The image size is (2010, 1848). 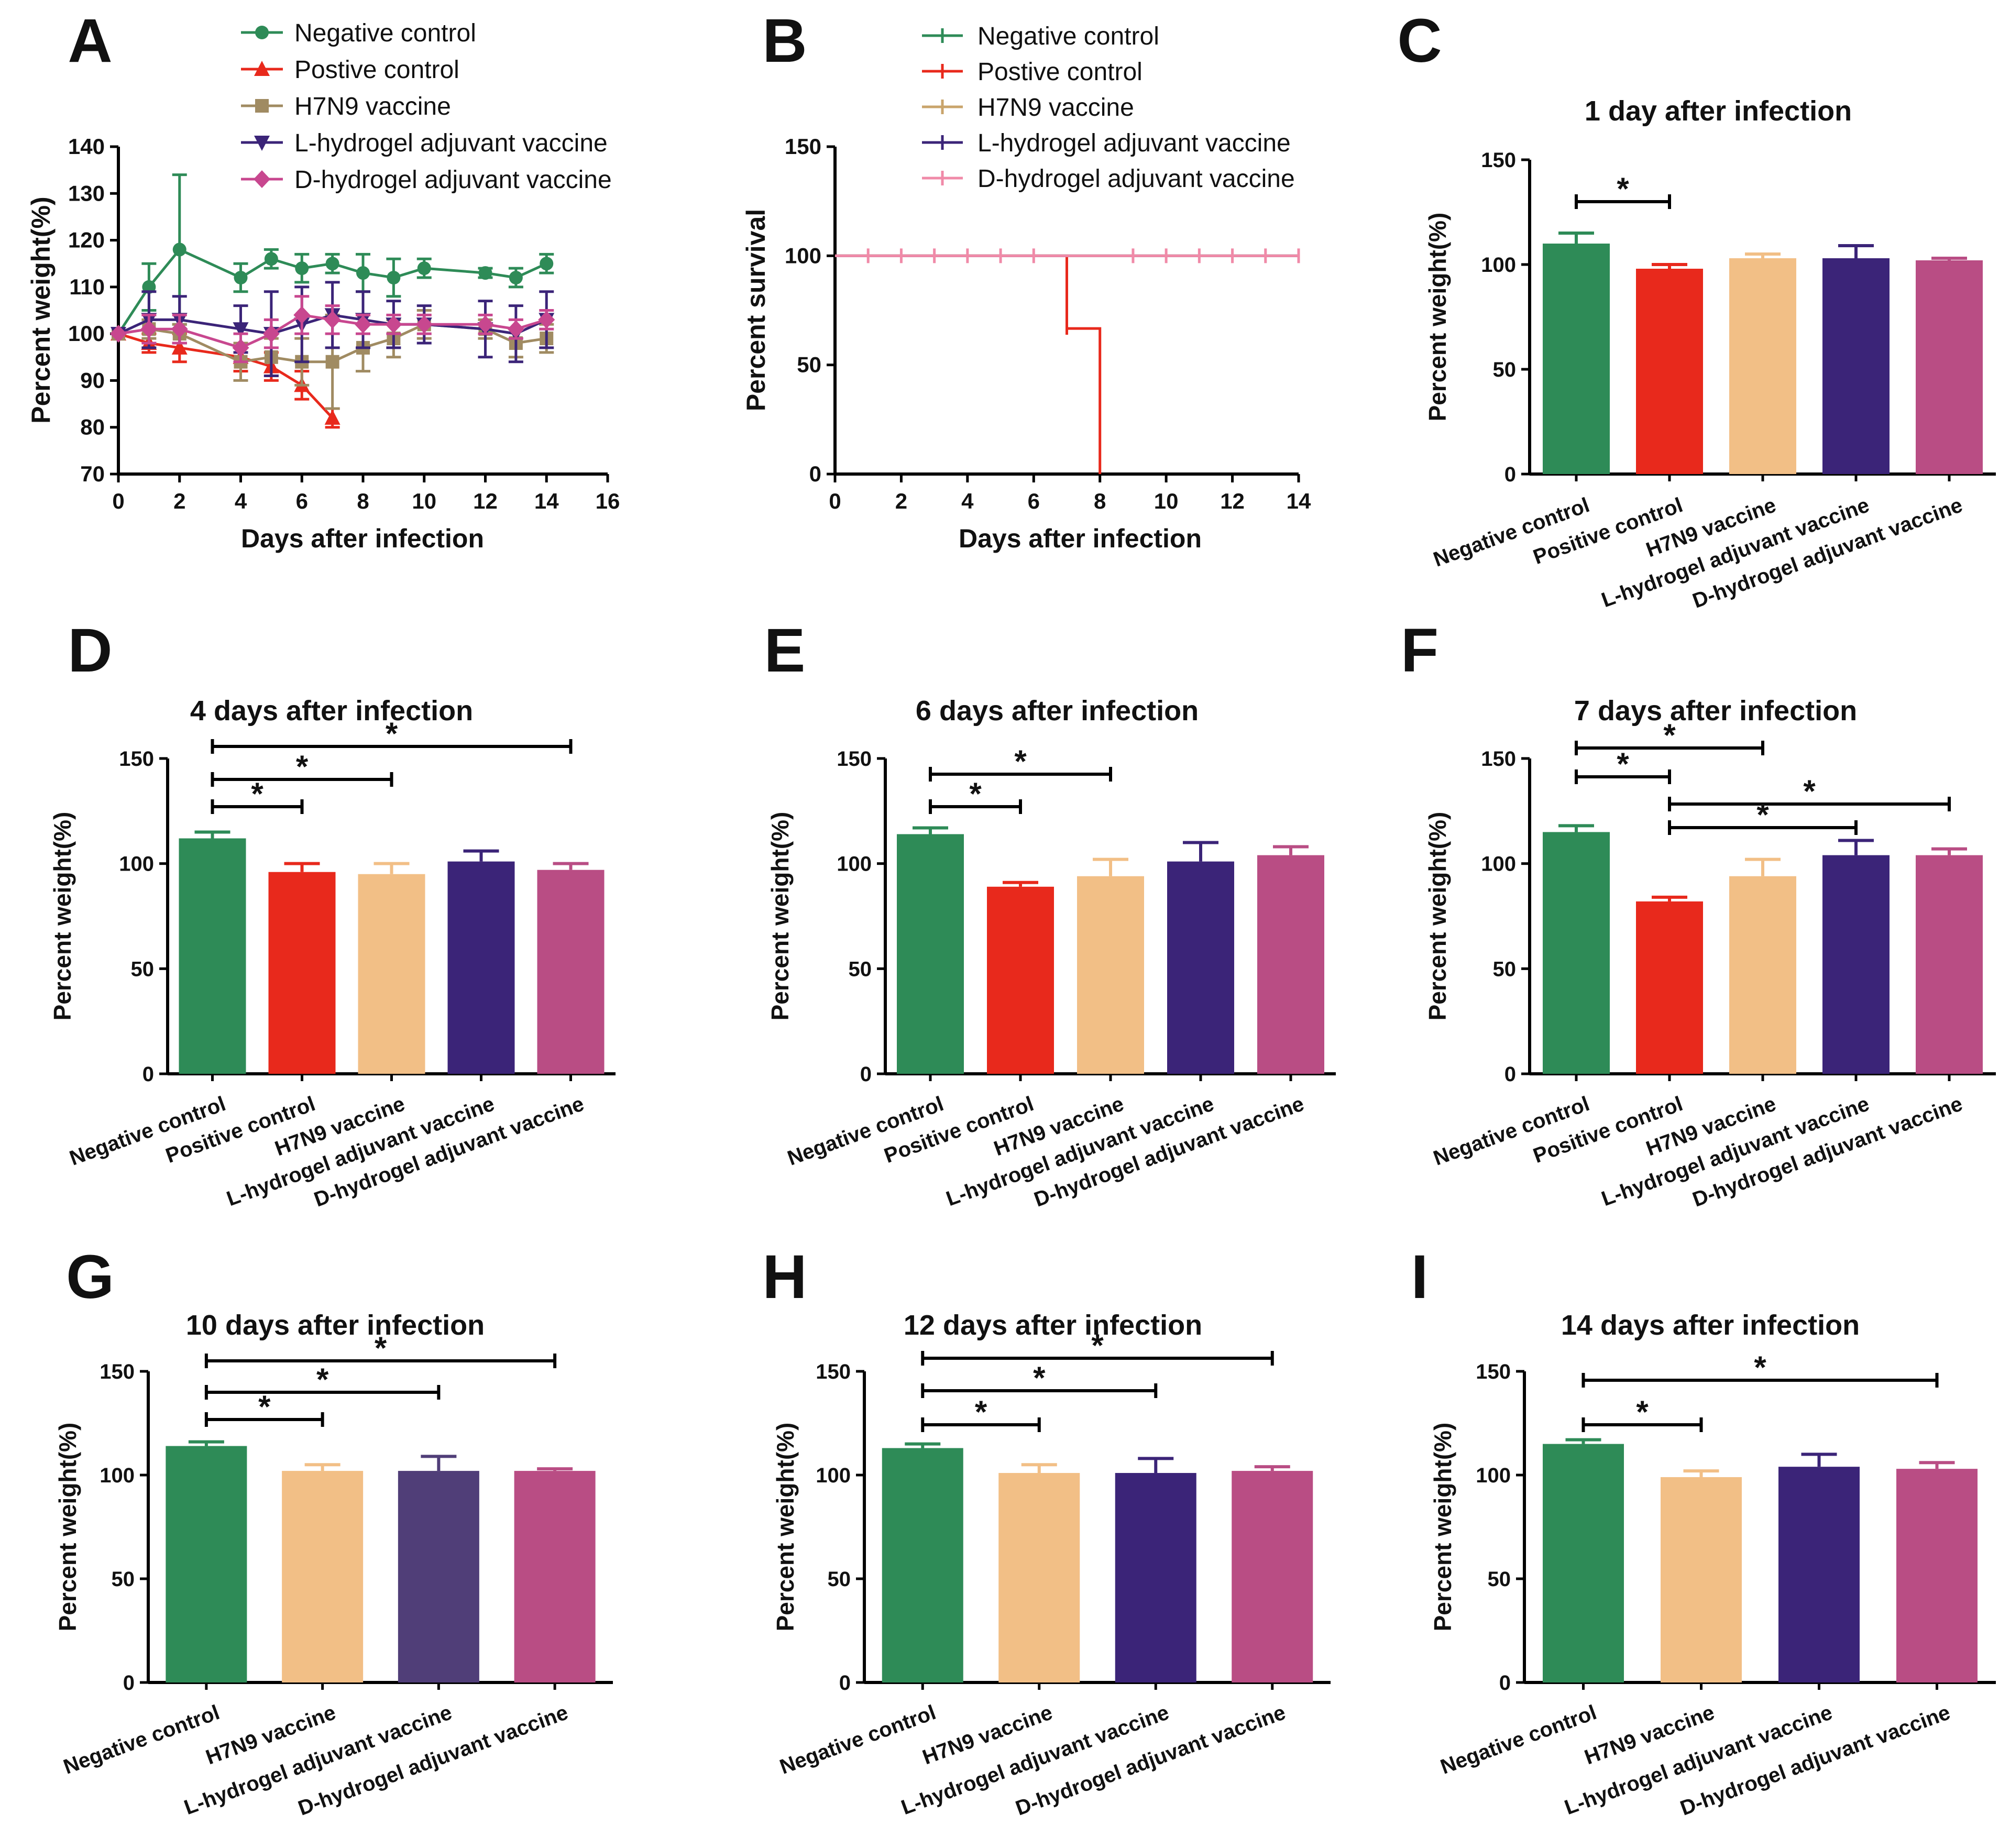 What do you see at coordinates (901, 501) in the screenshot?
I see `x-tick-label: 2` at bounding box center [901, 501].